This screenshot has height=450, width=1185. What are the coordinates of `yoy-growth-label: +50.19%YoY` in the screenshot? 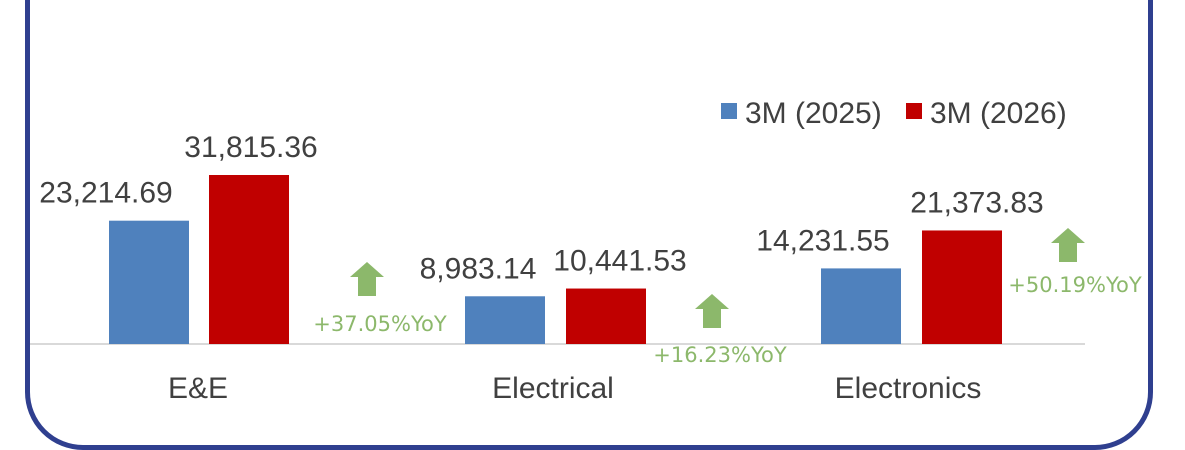 It's located at (1075, 285).